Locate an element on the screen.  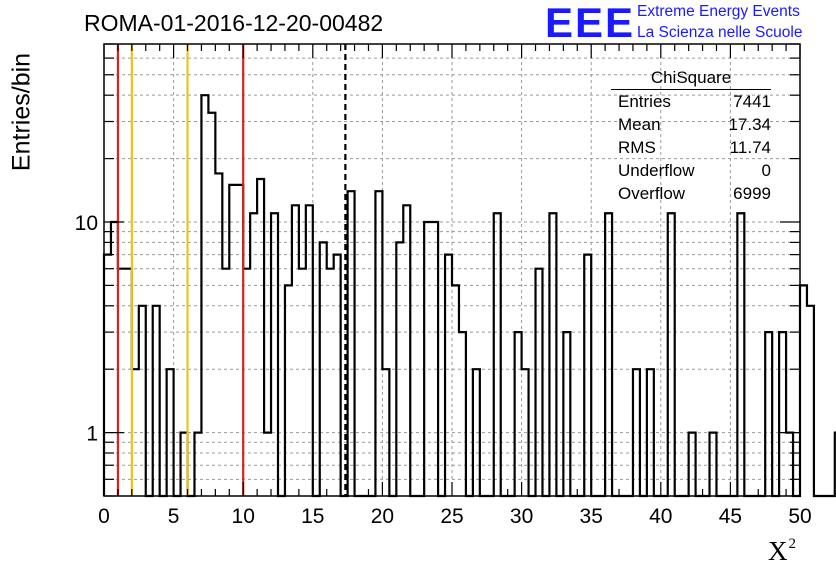
stats-label: Overflow is located at coordinates (652, 193).